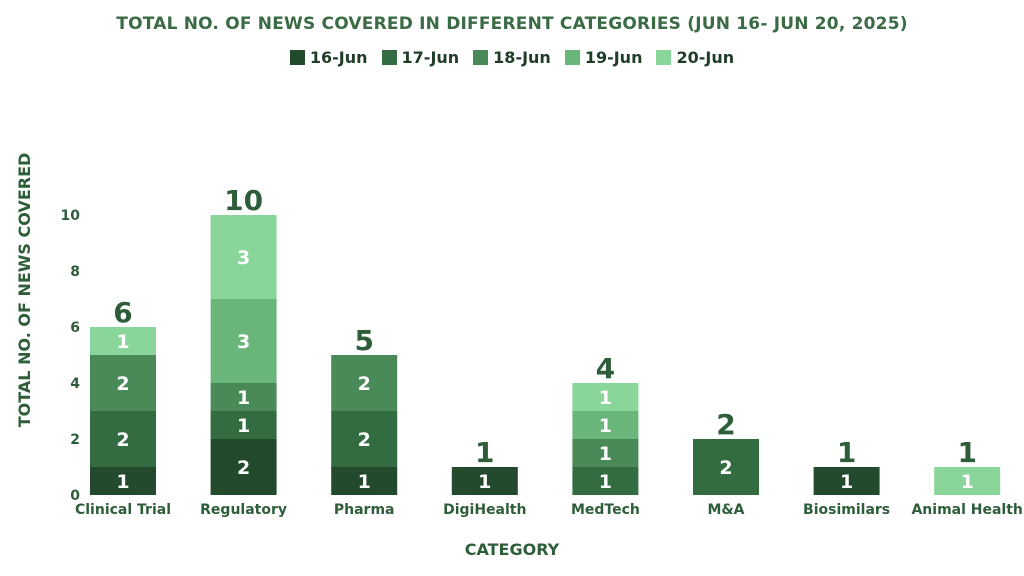  What do you see at coordinates (24, 290) in the screenshot?
I see `y-axis-label: TOTAL NO. OF NEWS COVERED` at bounding box center [24, 290].